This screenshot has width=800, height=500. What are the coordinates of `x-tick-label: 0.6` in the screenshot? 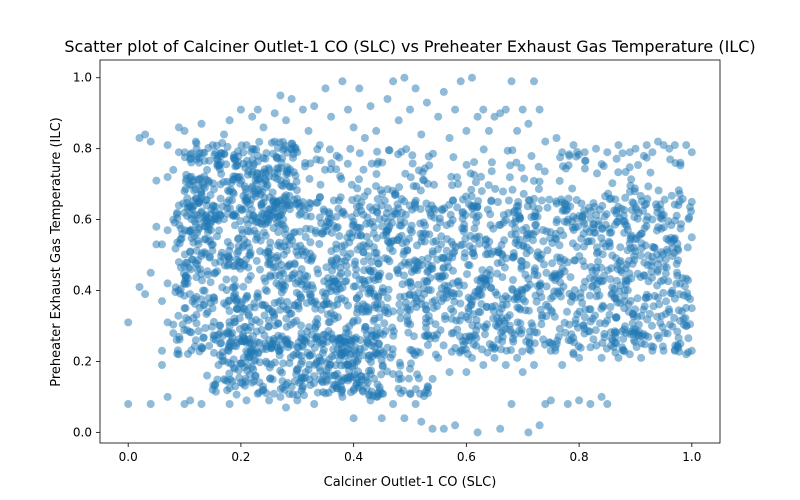 It's located at (466, 457).